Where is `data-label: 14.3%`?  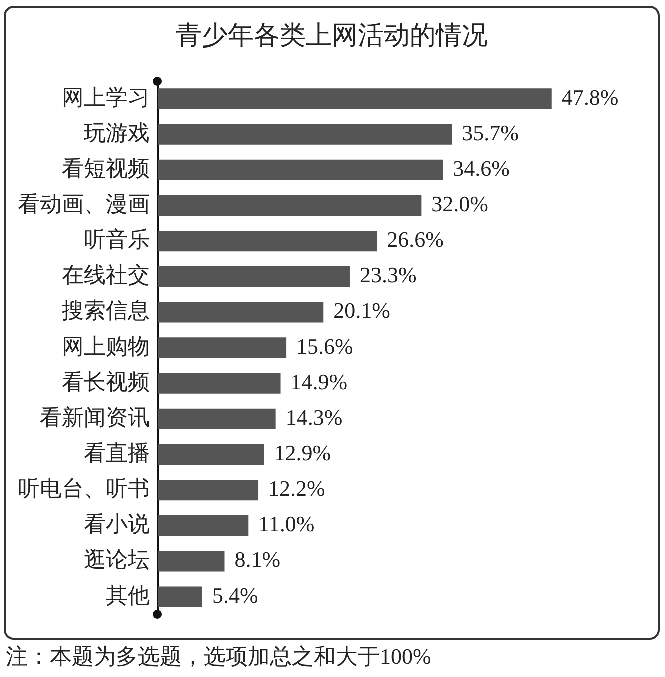
data-label: 14.3% is located at coordinates (314, 417).